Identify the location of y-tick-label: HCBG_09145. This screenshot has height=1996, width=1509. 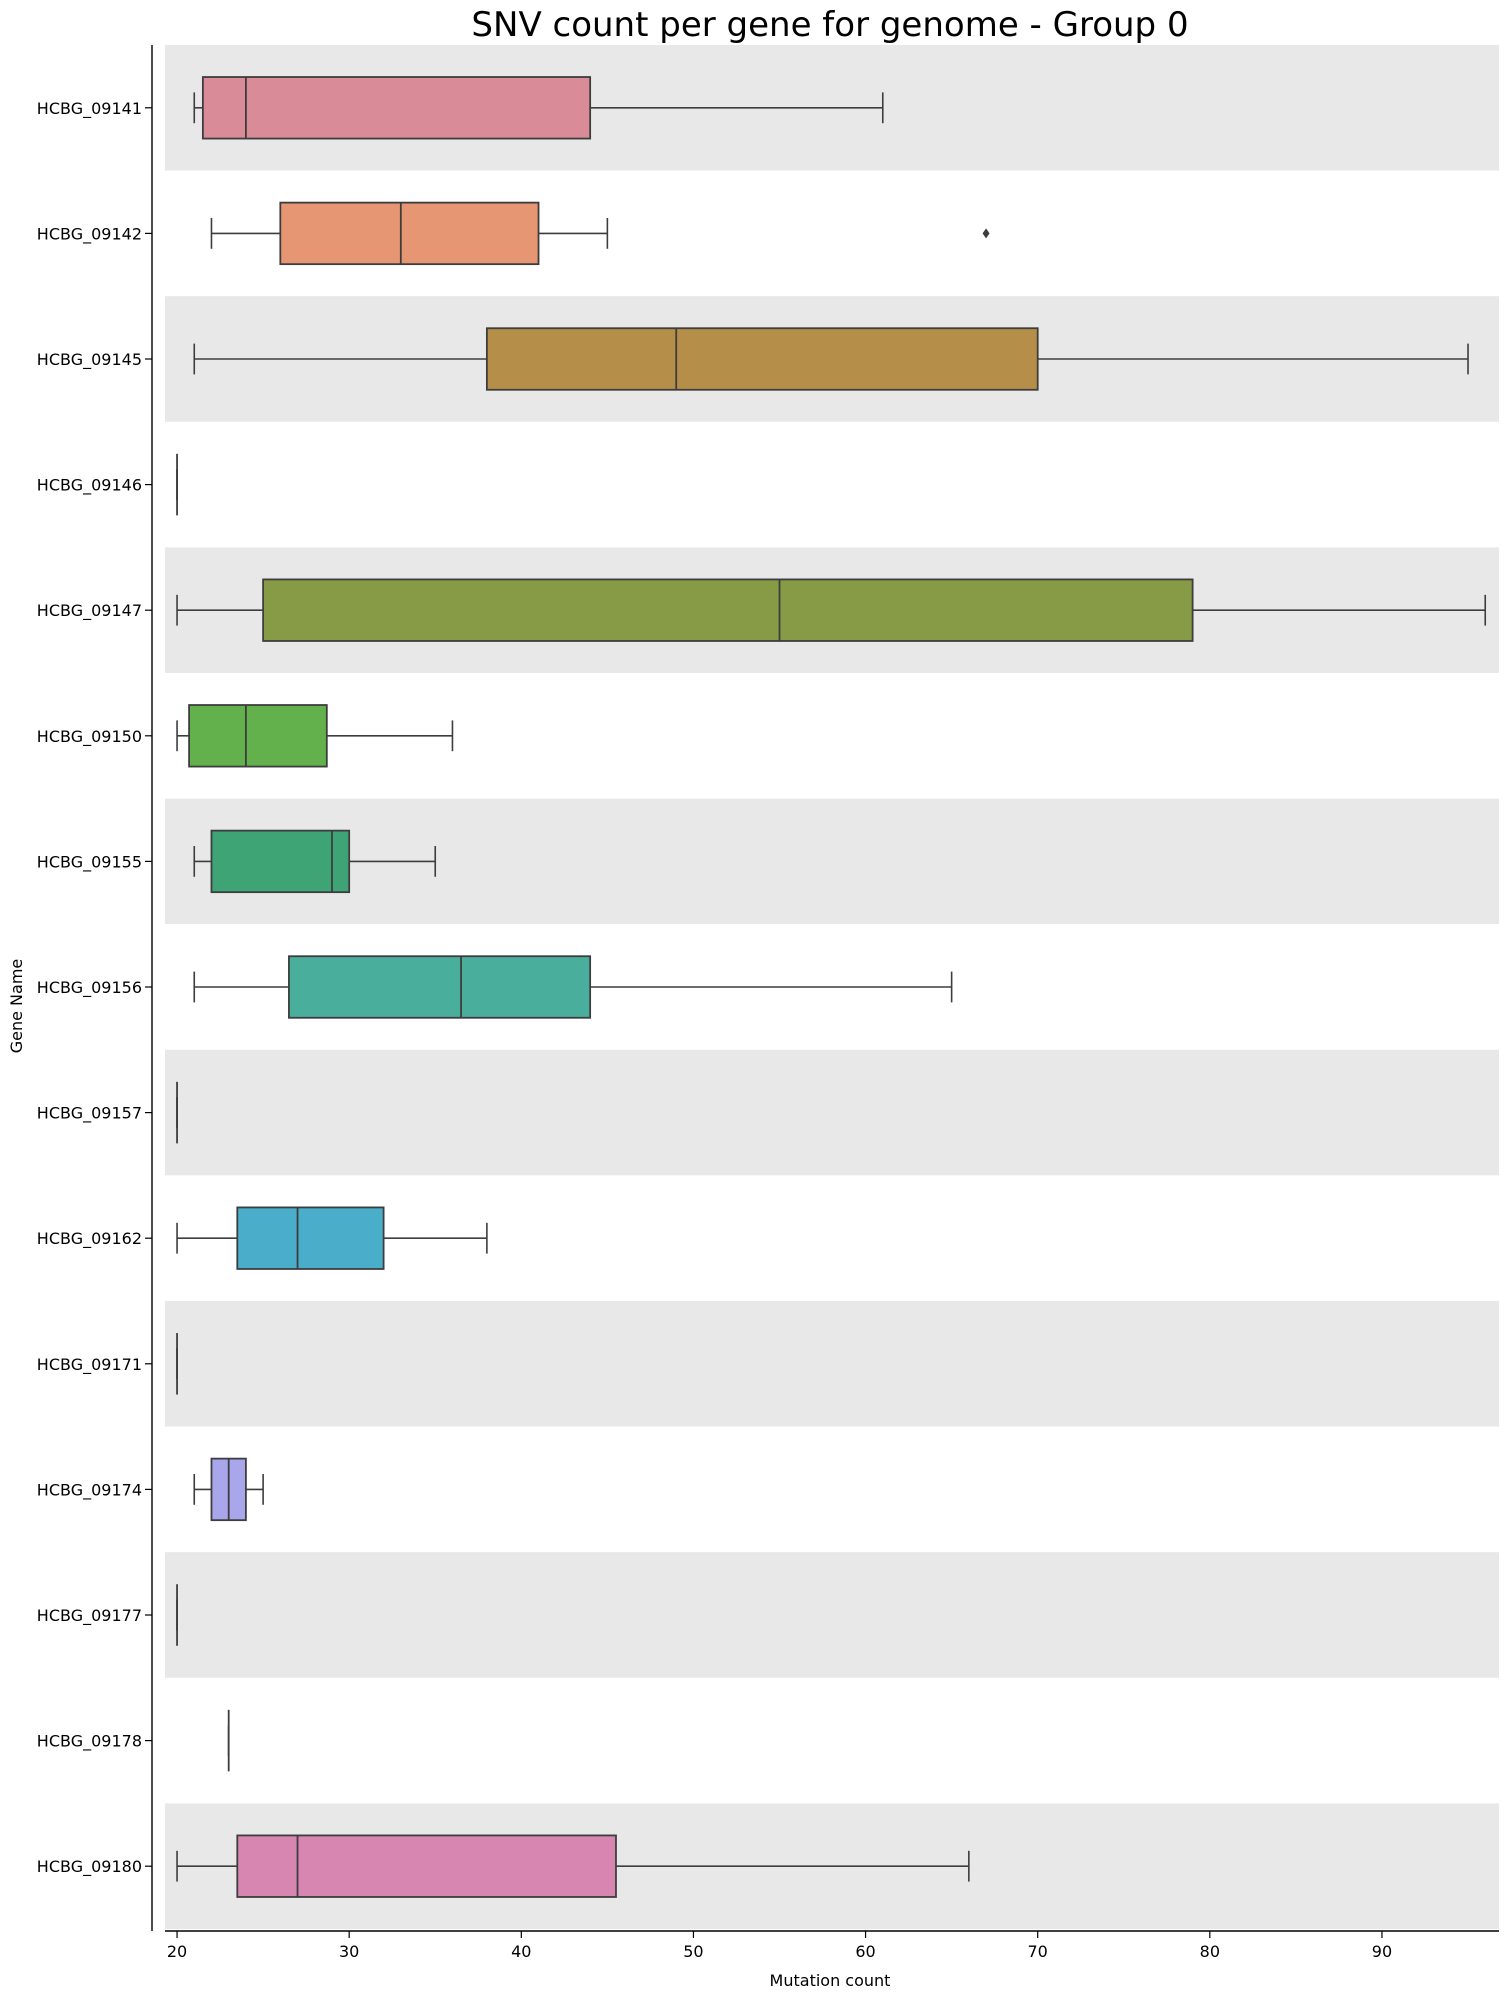
(89, 360).